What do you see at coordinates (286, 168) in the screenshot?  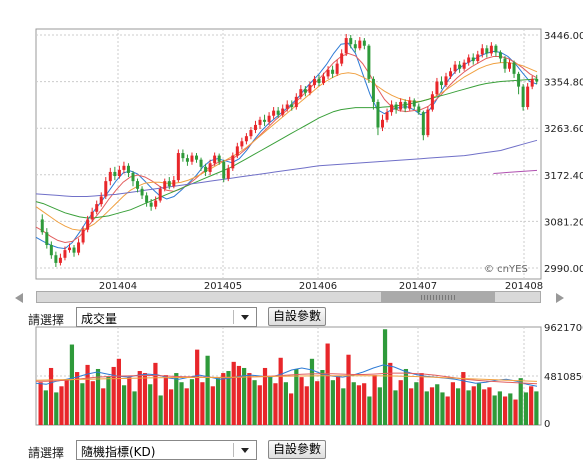 I see `price-ma-line-ma120` at bounding box center [286, 168].